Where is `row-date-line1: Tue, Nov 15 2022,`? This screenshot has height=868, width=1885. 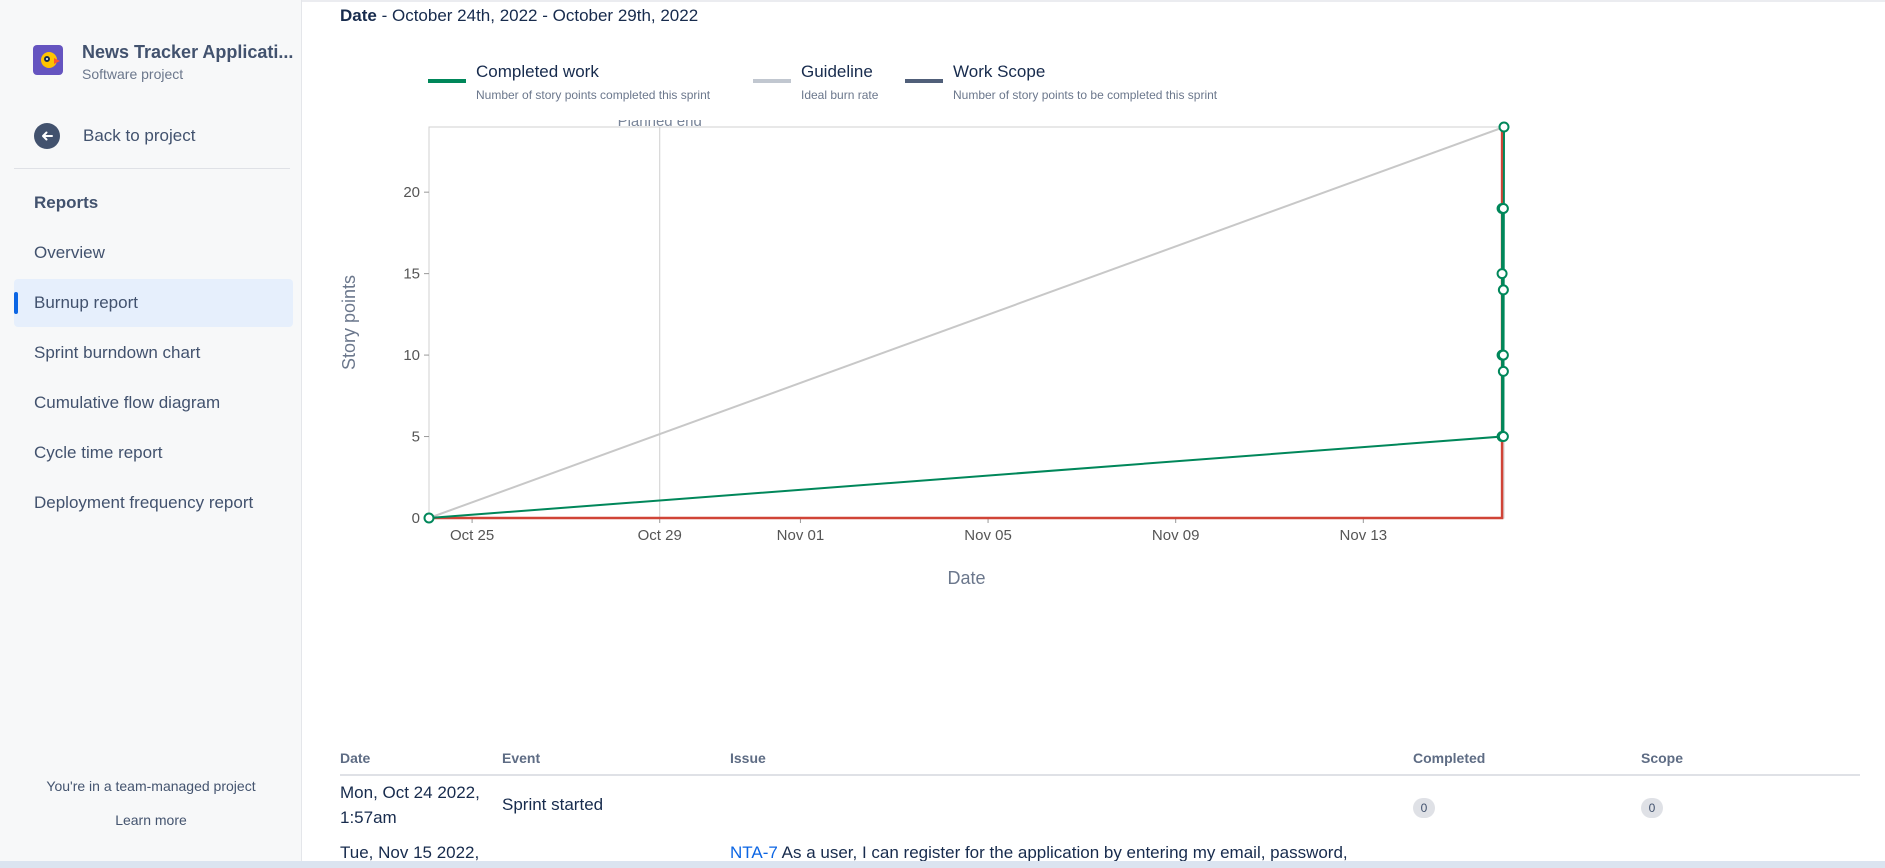
row-date-line1: Tue, Nov 15 2022, is located at coordinates (410, 852).